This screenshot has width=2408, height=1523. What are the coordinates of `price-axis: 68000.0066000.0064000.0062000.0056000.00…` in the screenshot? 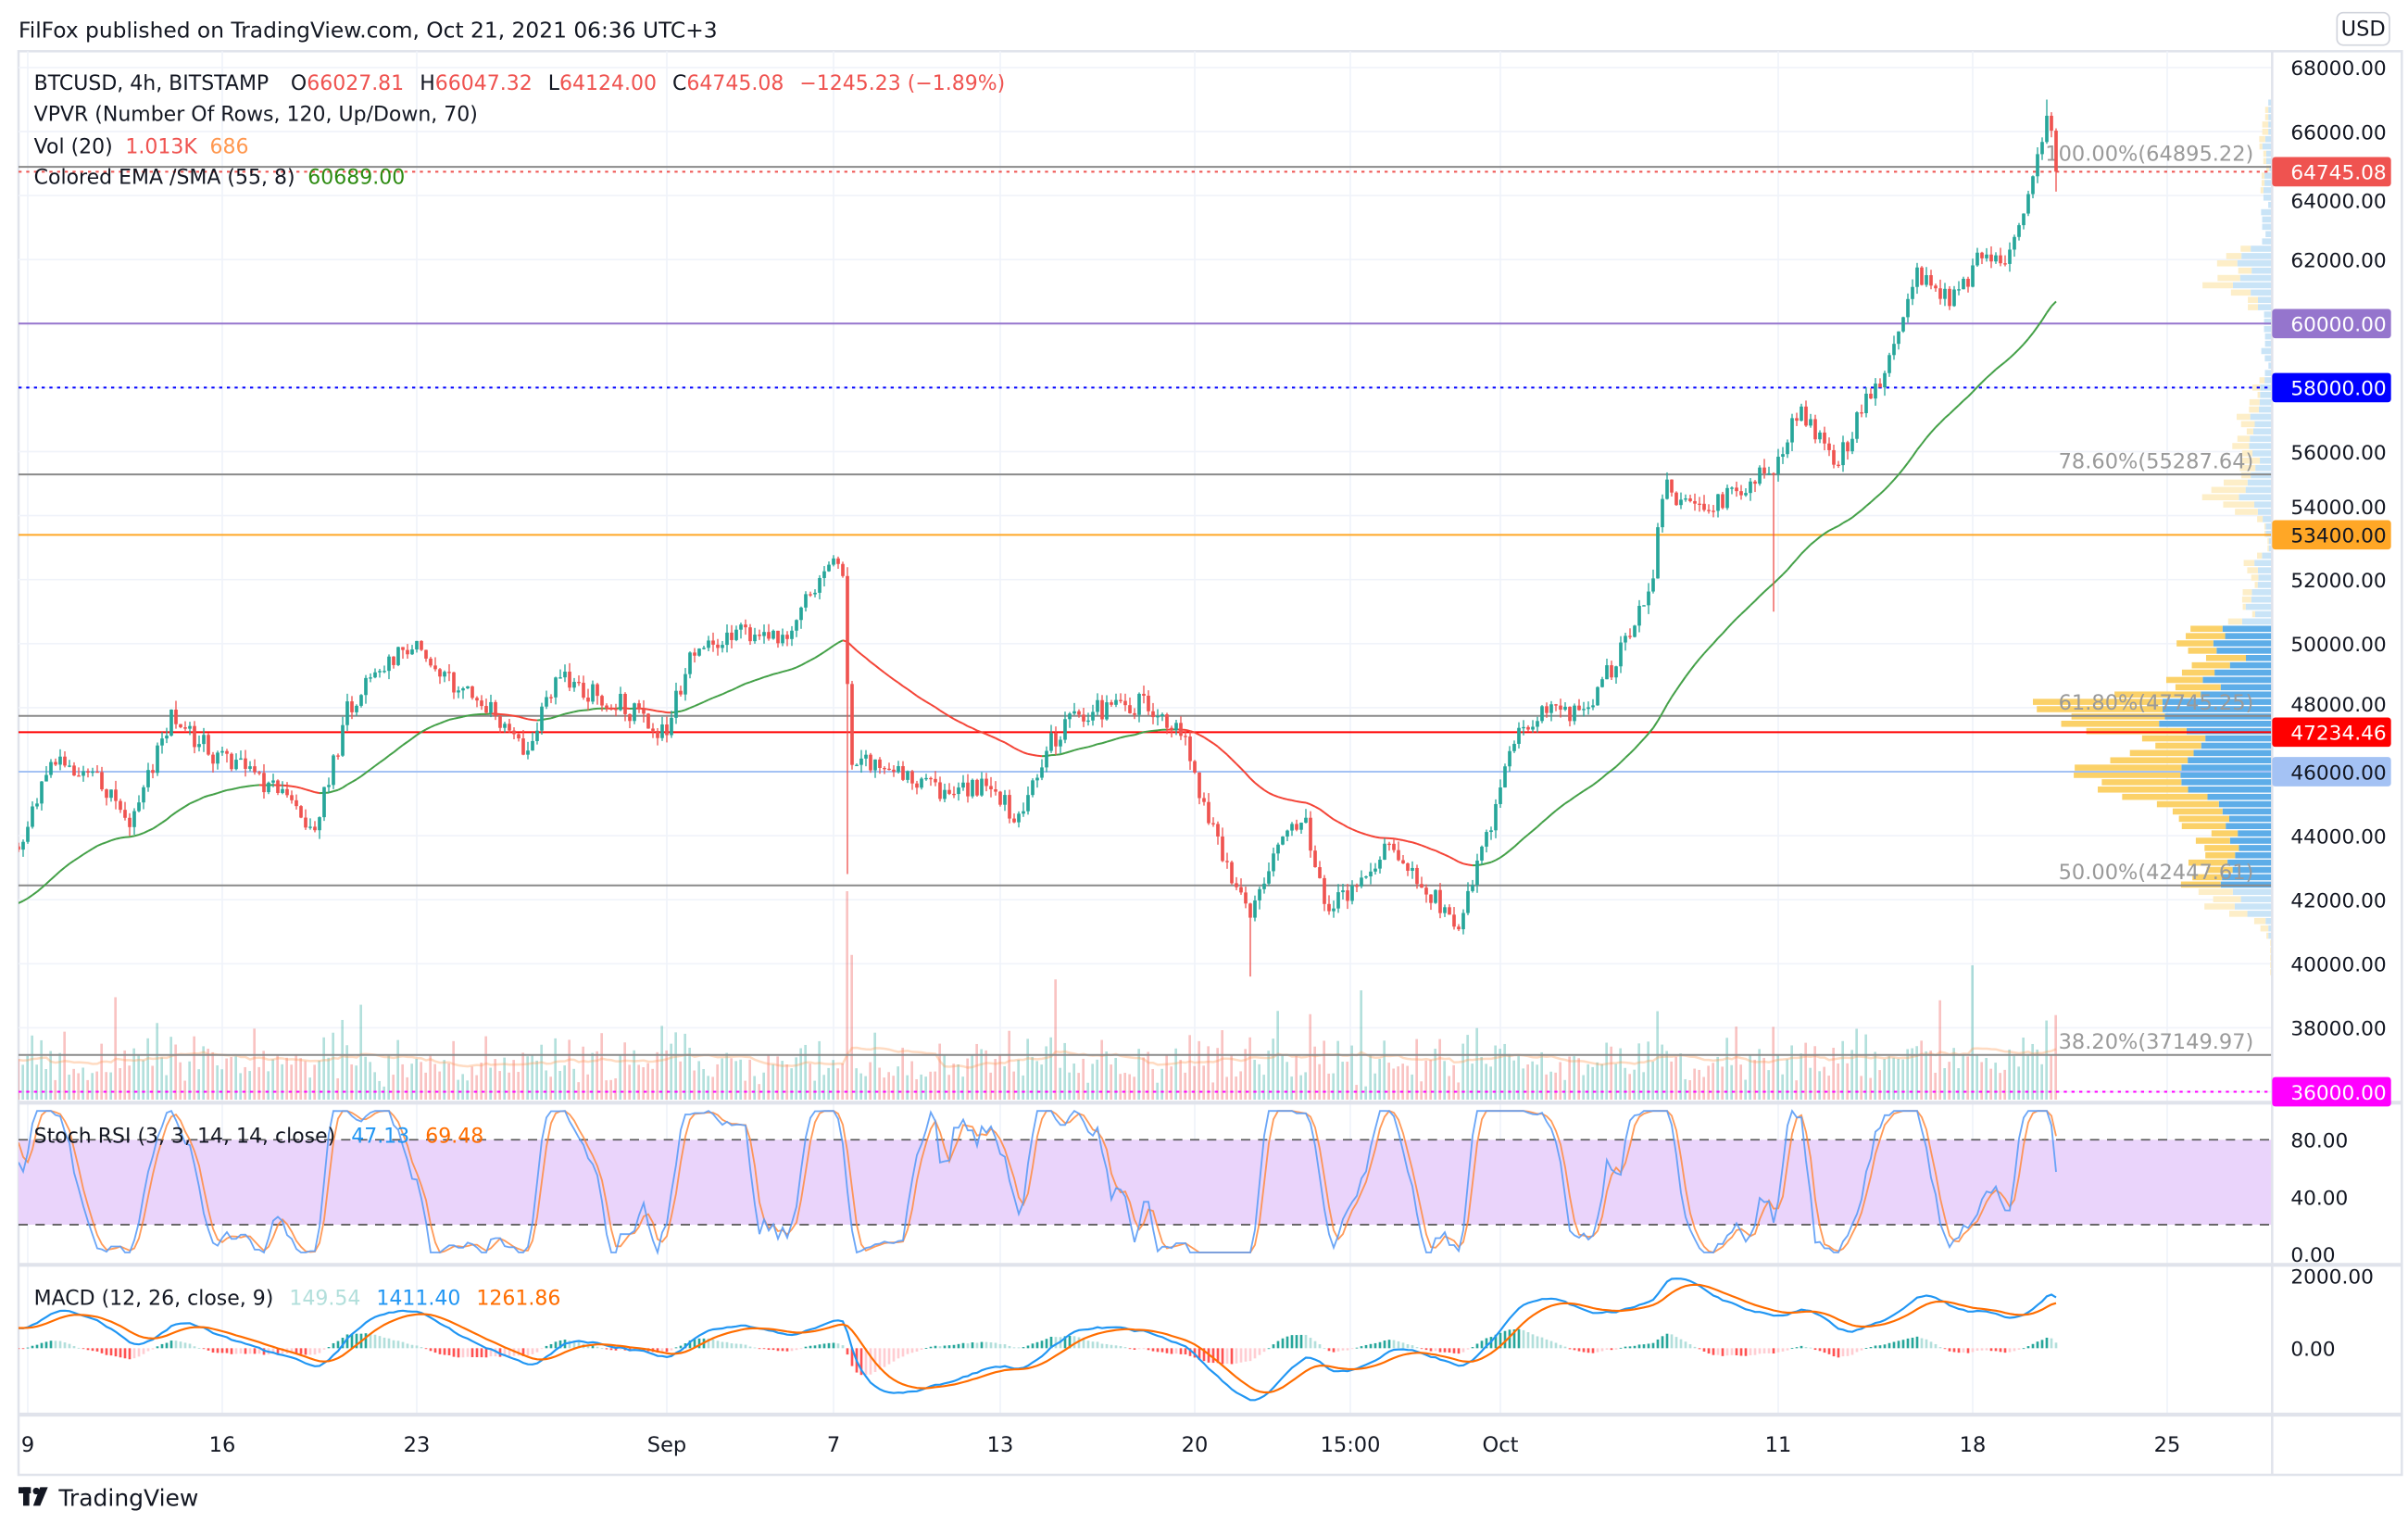 It's located at (2338, 549).